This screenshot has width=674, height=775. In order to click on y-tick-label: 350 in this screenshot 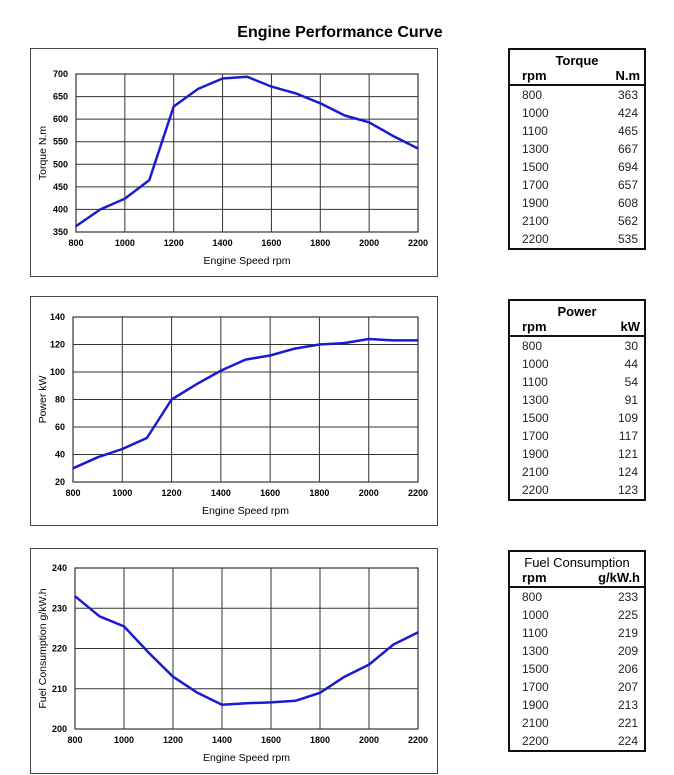, I will do `click(60, 232)`.